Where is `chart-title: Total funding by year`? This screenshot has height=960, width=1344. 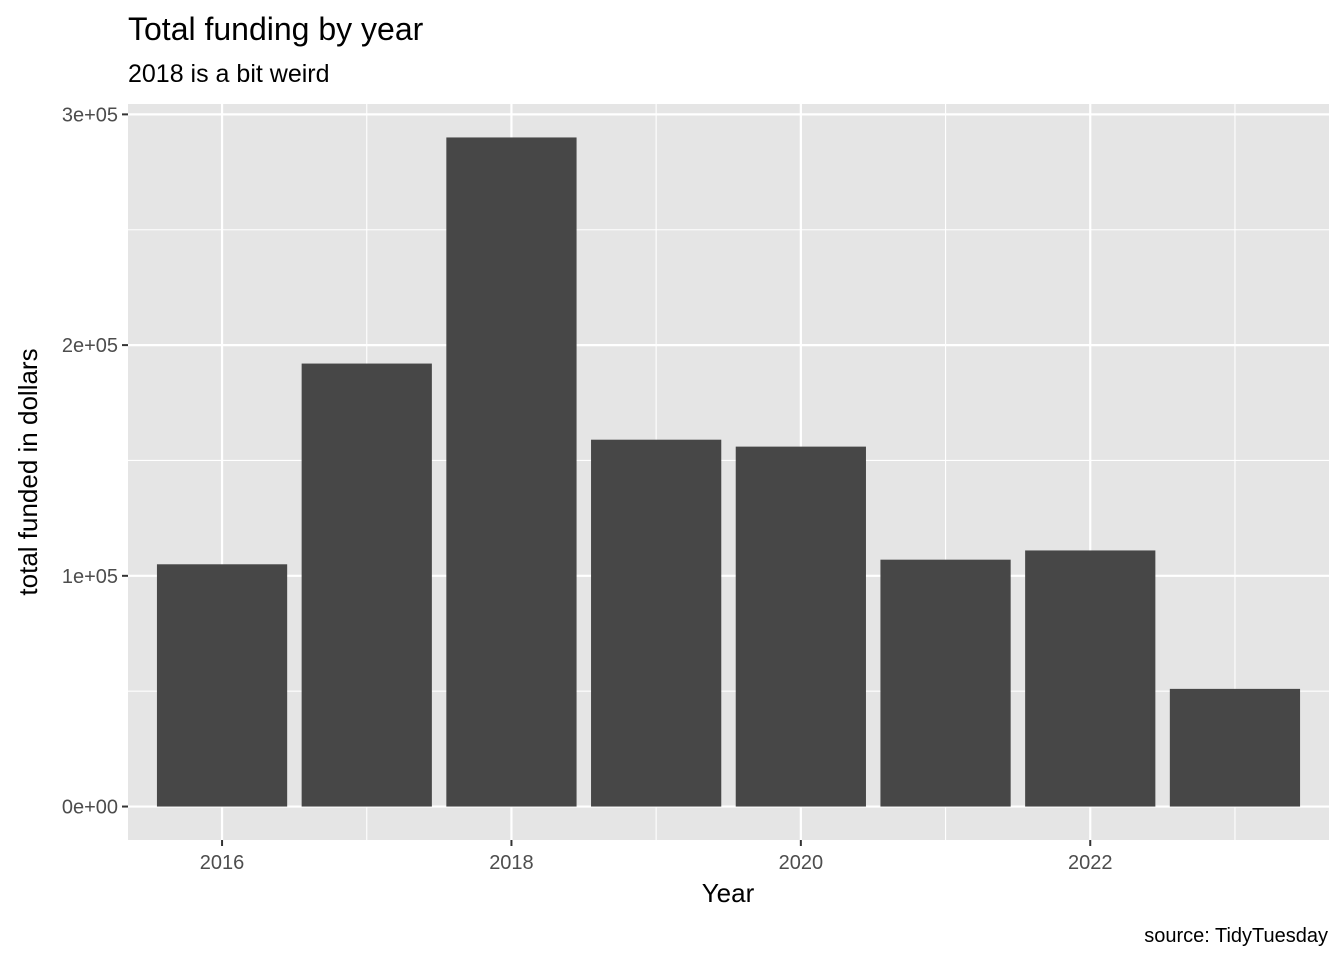 chart-title: Total funding by year is located at coordinates (276, 29).